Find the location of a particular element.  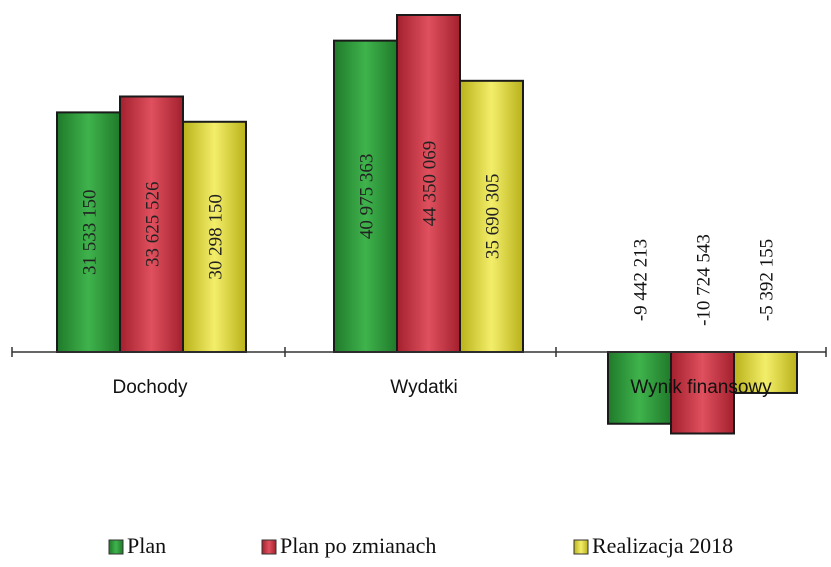

legend: Plan Plan po zmianach Realizacja 2018 is located at coordinates (420, 545).